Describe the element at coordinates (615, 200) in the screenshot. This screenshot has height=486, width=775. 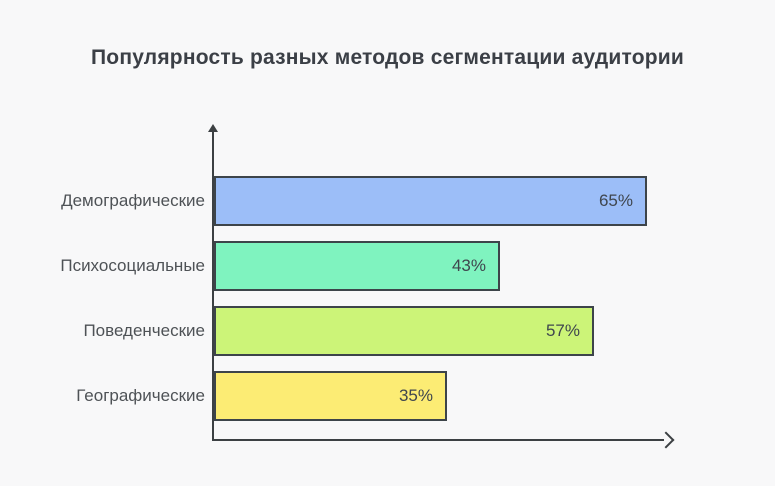
I see `bar-value-label: 65%` at that location.